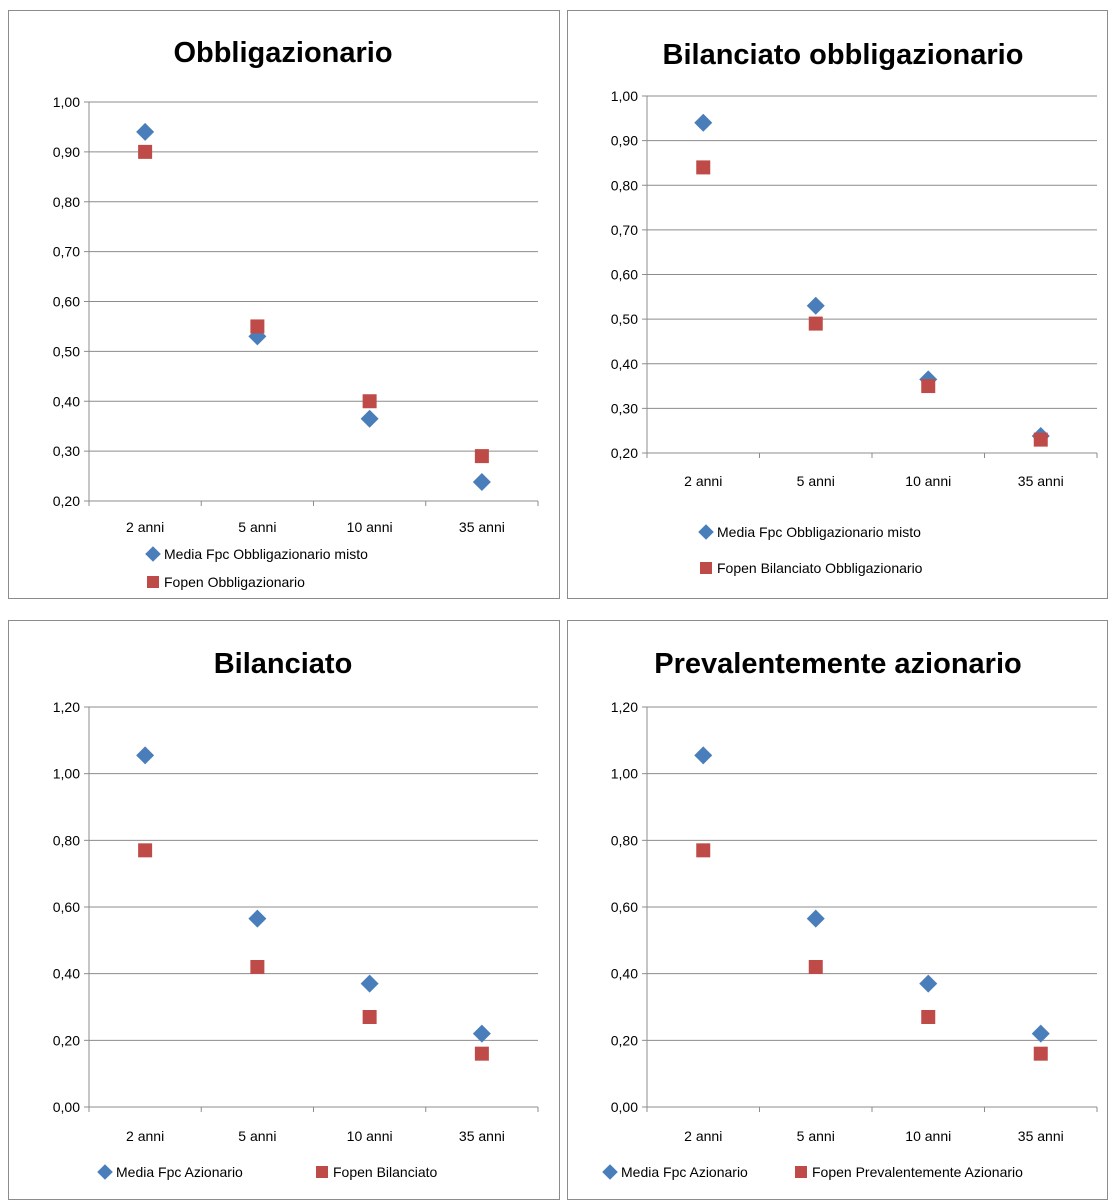 This screenshot has height=1200, width=1108. What do you see at coordinates (234, 582) in the screenshot?
I see `legend-label: Fopen Obbligazionario` at bounding box center [234, 582].